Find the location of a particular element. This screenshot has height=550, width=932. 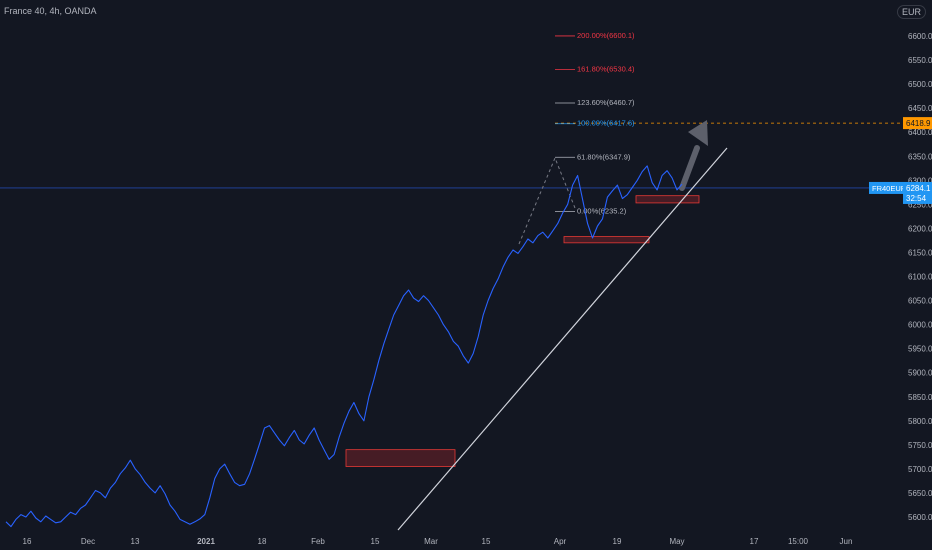

y-tick-label: 5950.0 is located at coordinates (920, 349).